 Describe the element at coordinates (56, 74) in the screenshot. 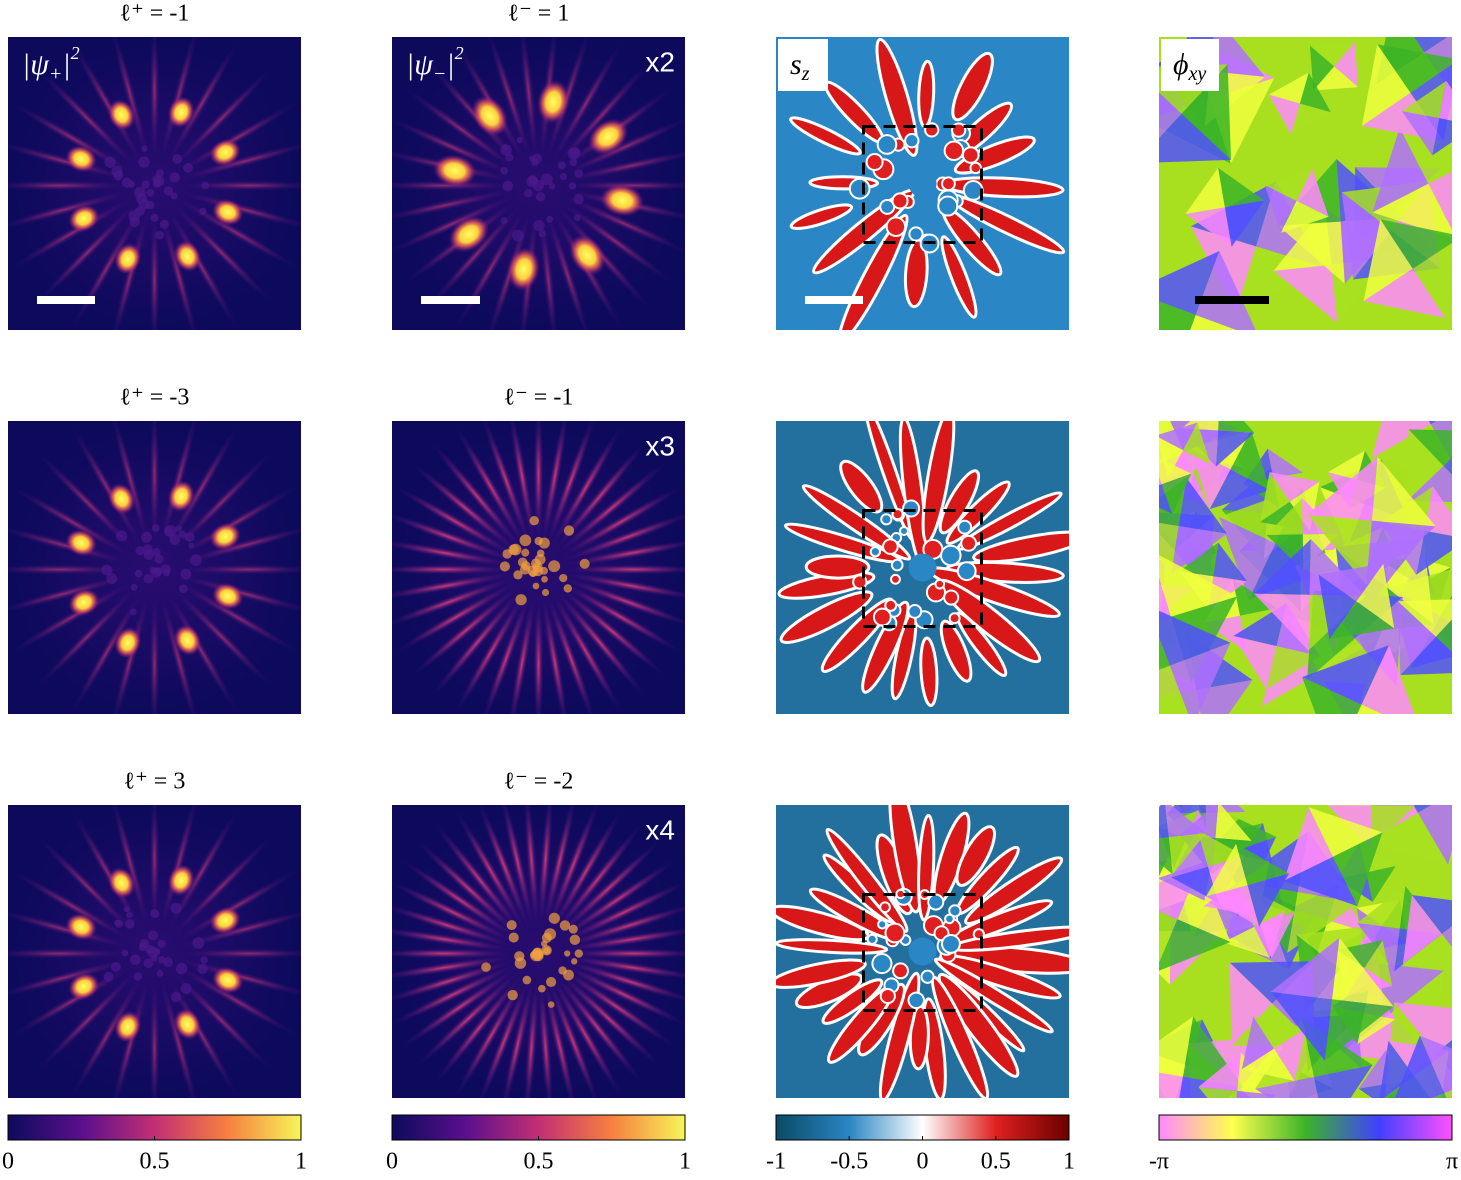

I see `label-part: +` at that location.